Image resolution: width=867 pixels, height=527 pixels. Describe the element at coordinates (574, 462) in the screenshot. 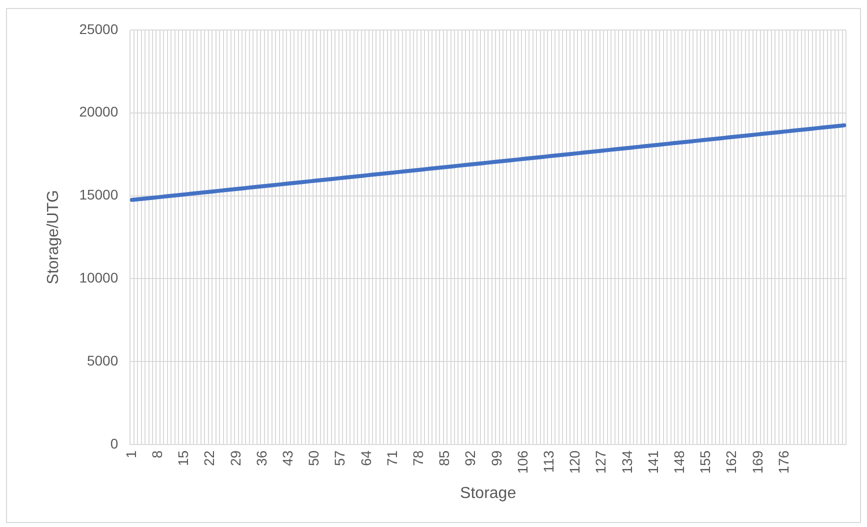

I see `x-tick-label: 120` at that location.